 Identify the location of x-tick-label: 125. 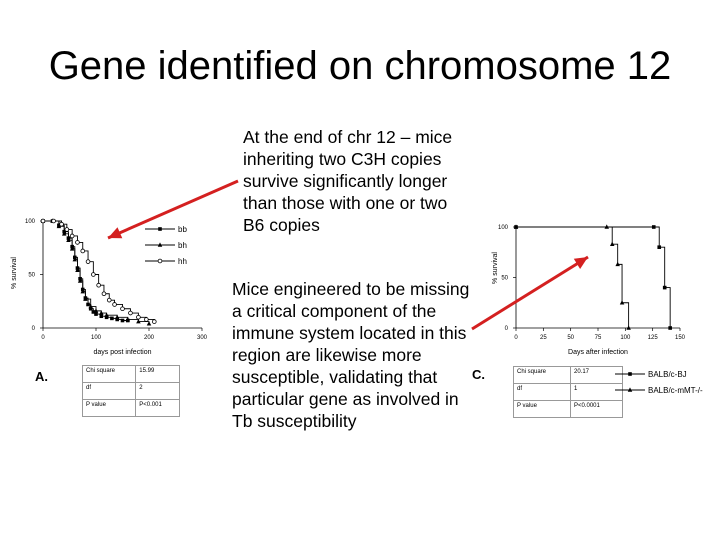
(653, 338).